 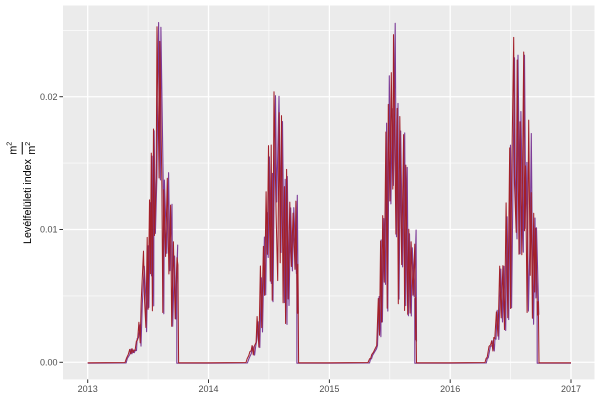 What do you see at coordinates (208, 389) in the screenshot?
I see `svg-text: 2014` at bounding box center [208, 389].